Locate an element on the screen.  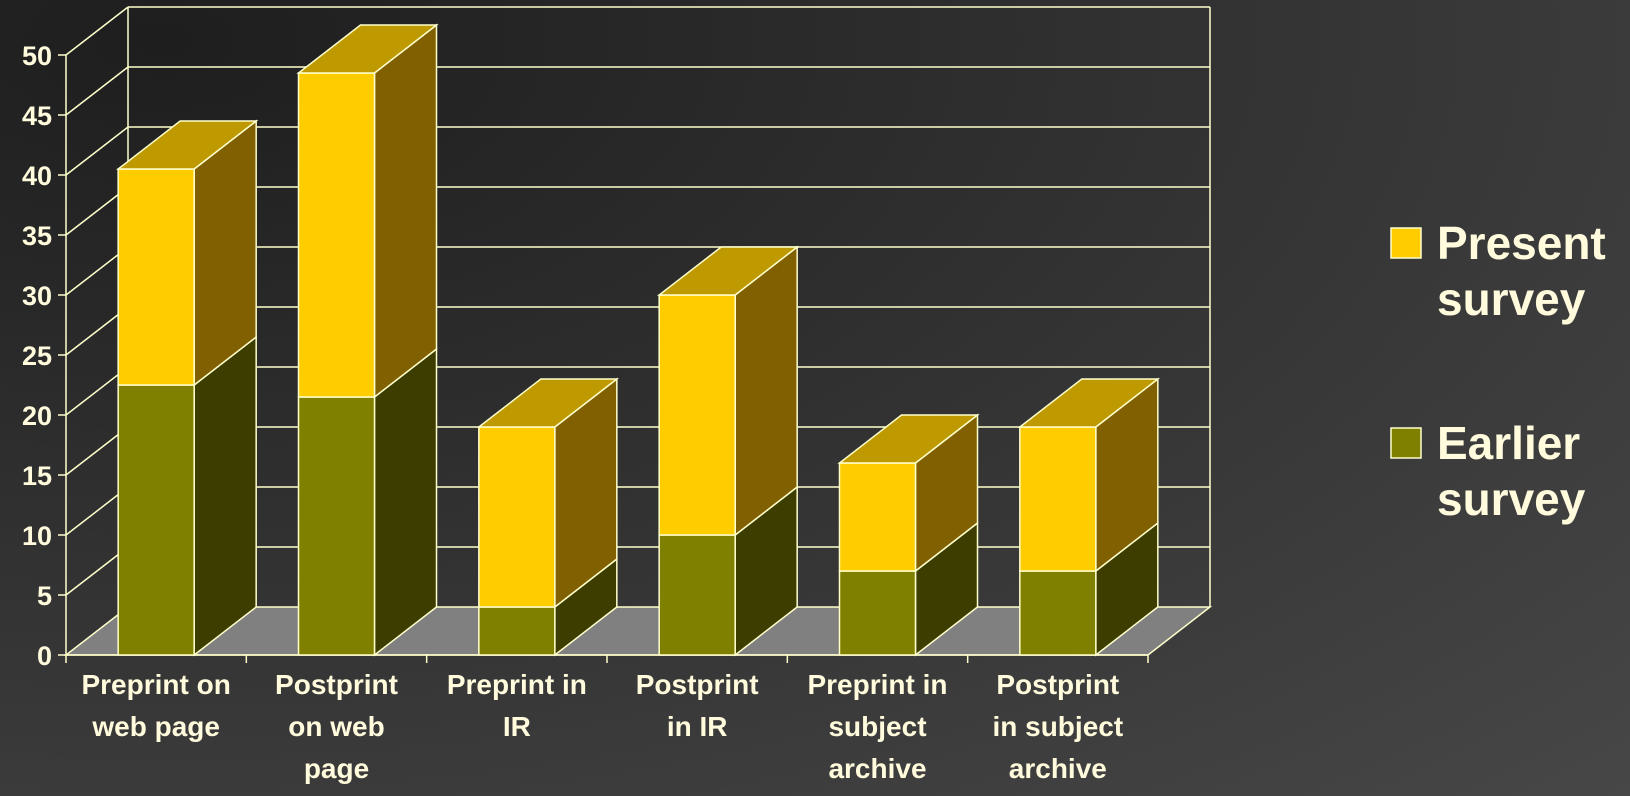
x-category-label-line: IR is located at coordinates (517, 726).